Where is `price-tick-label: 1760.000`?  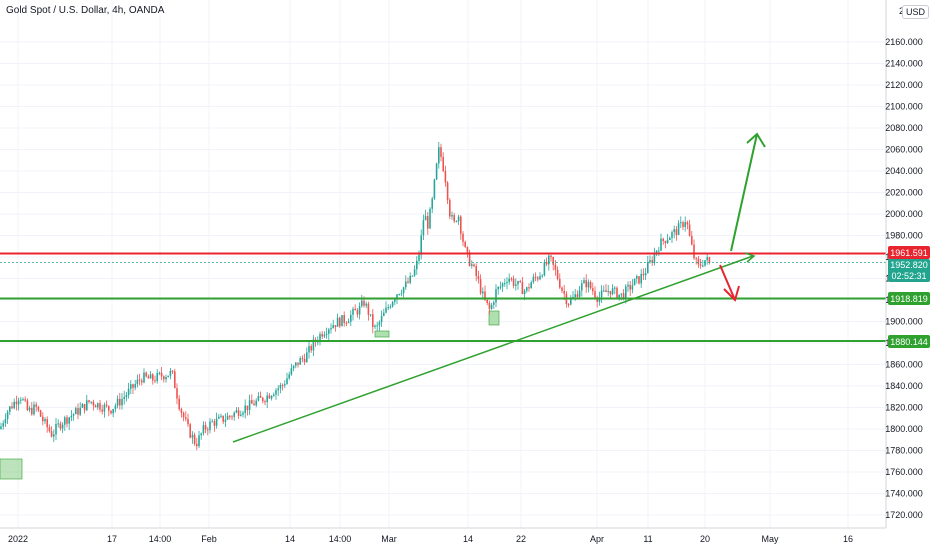 price-tick-label: 1760.000 is located at coordinates (904, 472).